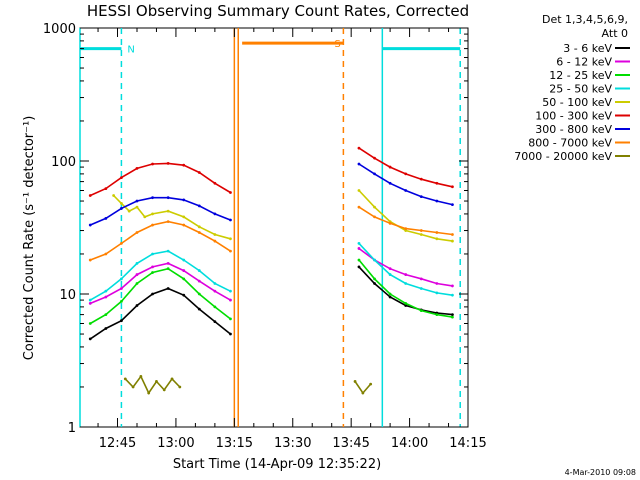 The image size is (640, 480). Describe the element at coordinates (337, 44) in the screenshot. I see `mode-bar-label: S` at that location.